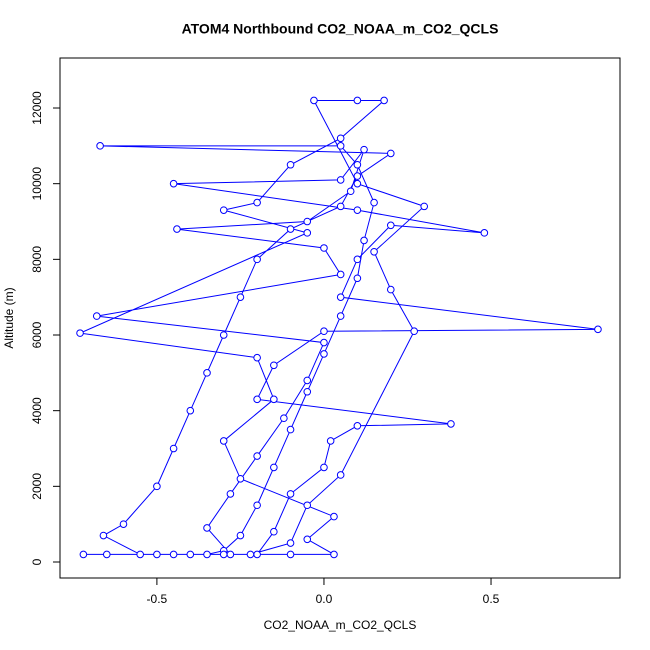 The height and width of the screenshot is (650, 650). I want to click on y-axis-label: Altitude (m), so click(9, 317).